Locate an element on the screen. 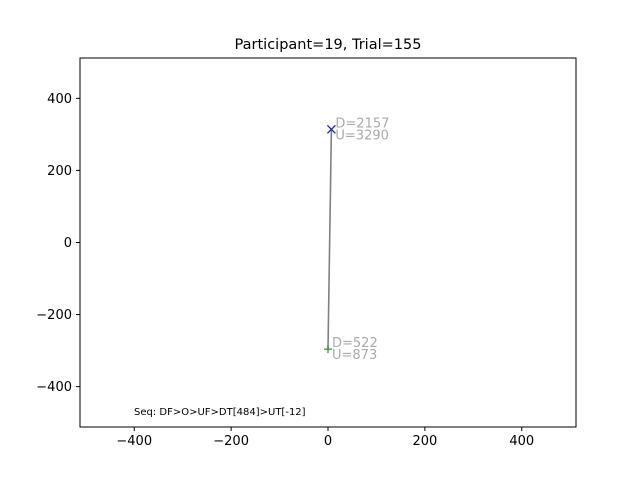 The height and width of the screenshot is (484, 640). x-tick-label: 400 is located at coordinates (521, 441).